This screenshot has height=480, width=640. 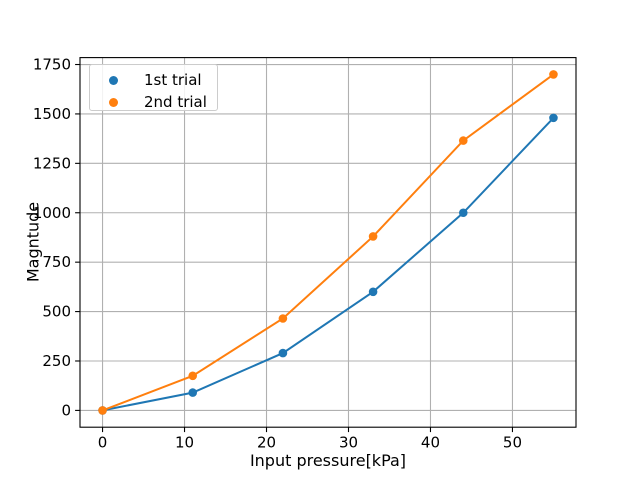 I want to click on x-tick-label: 20, so click(x=266, y=442).